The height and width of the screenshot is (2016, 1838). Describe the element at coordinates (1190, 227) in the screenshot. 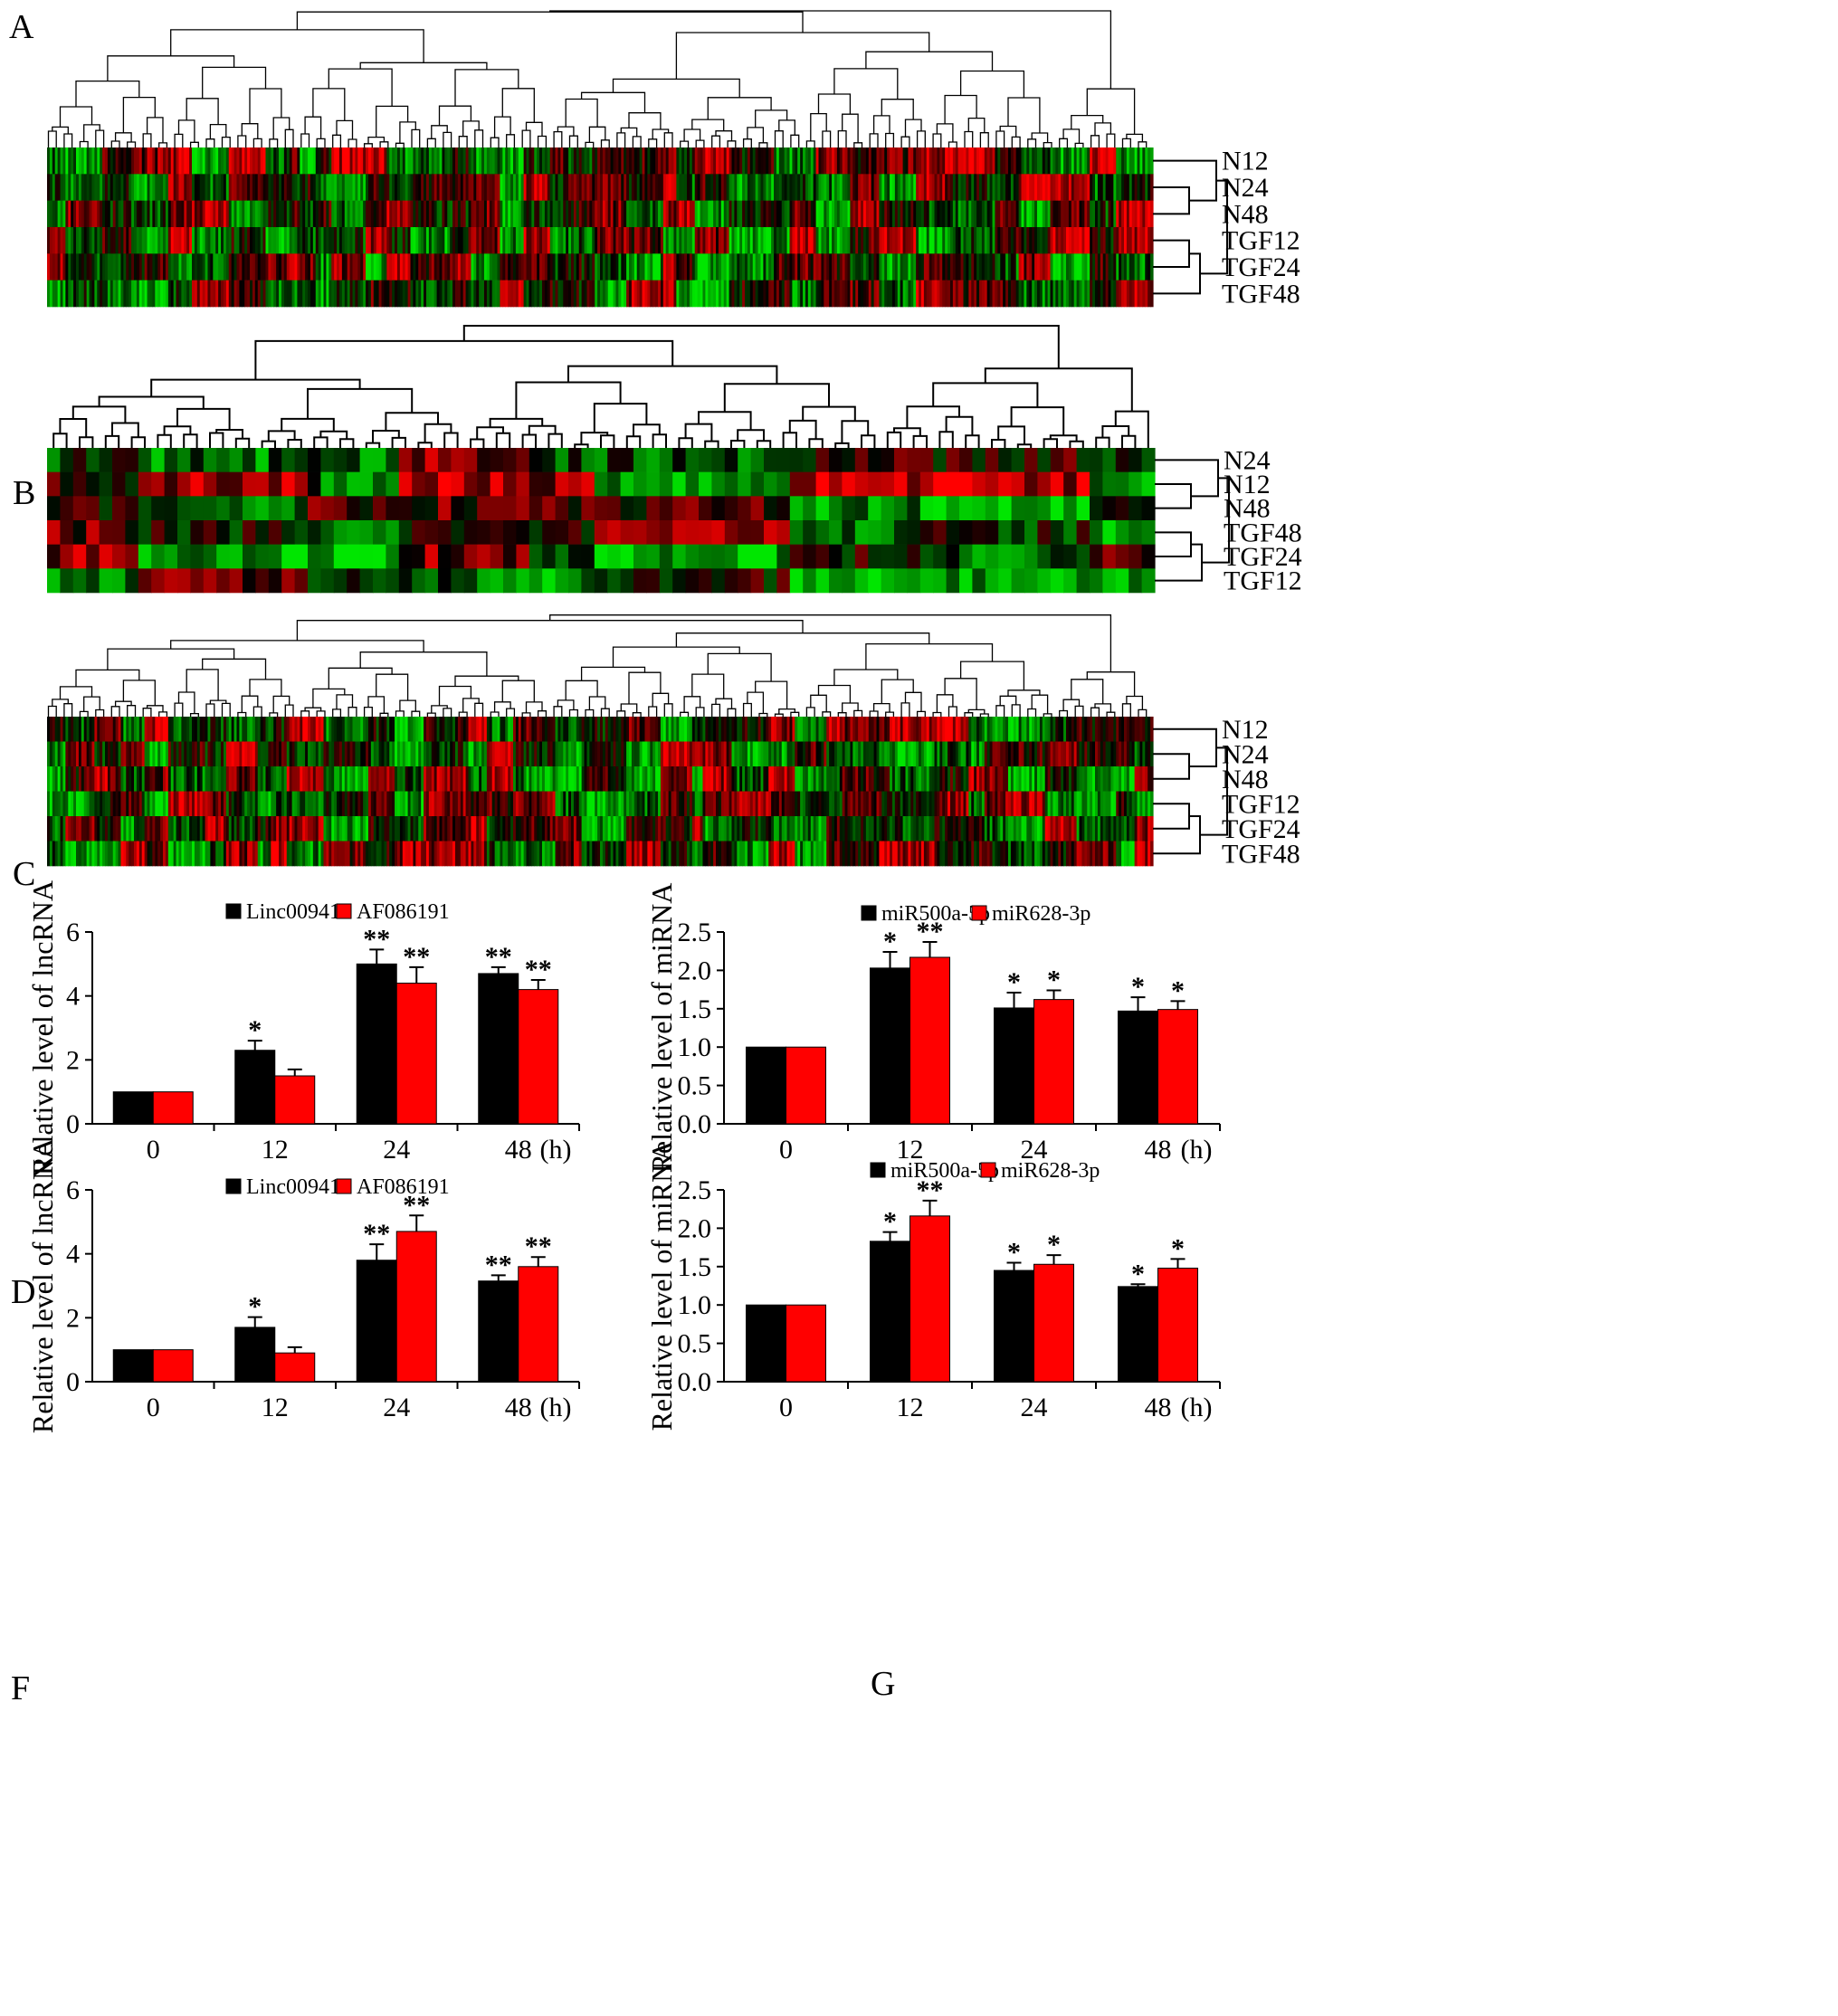

I see `row-dendrogram` at that location.